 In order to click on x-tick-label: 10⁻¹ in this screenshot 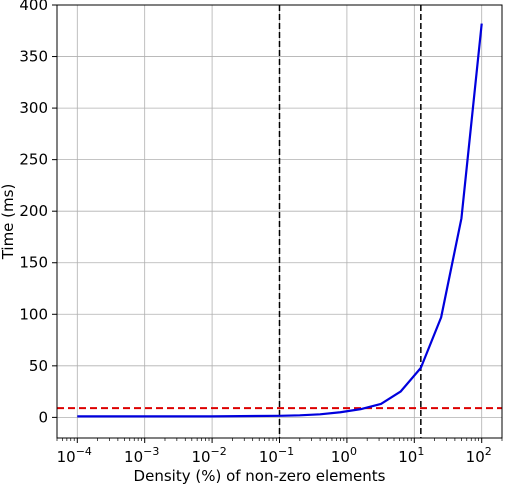, I will do `click(276, 455)`.